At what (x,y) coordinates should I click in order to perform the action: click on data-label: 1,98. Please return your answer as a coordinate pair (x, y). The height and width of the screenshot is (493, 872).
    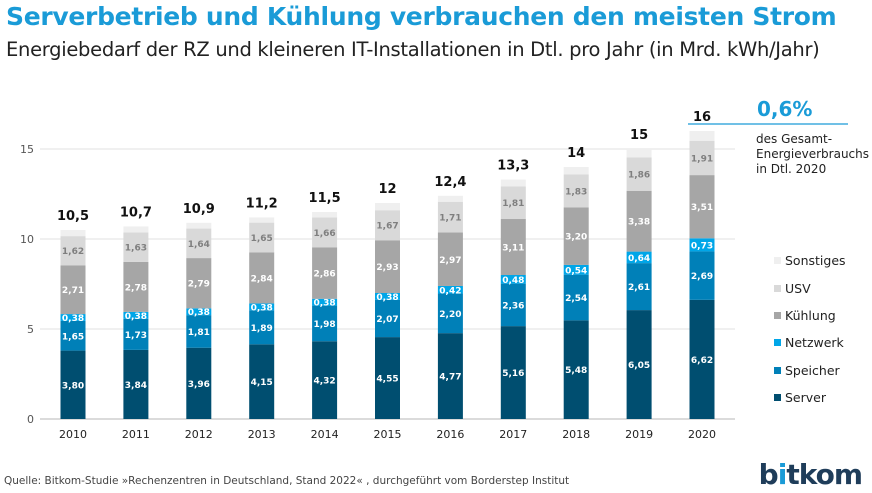
    Looking at the image, I should click on (324, 325).